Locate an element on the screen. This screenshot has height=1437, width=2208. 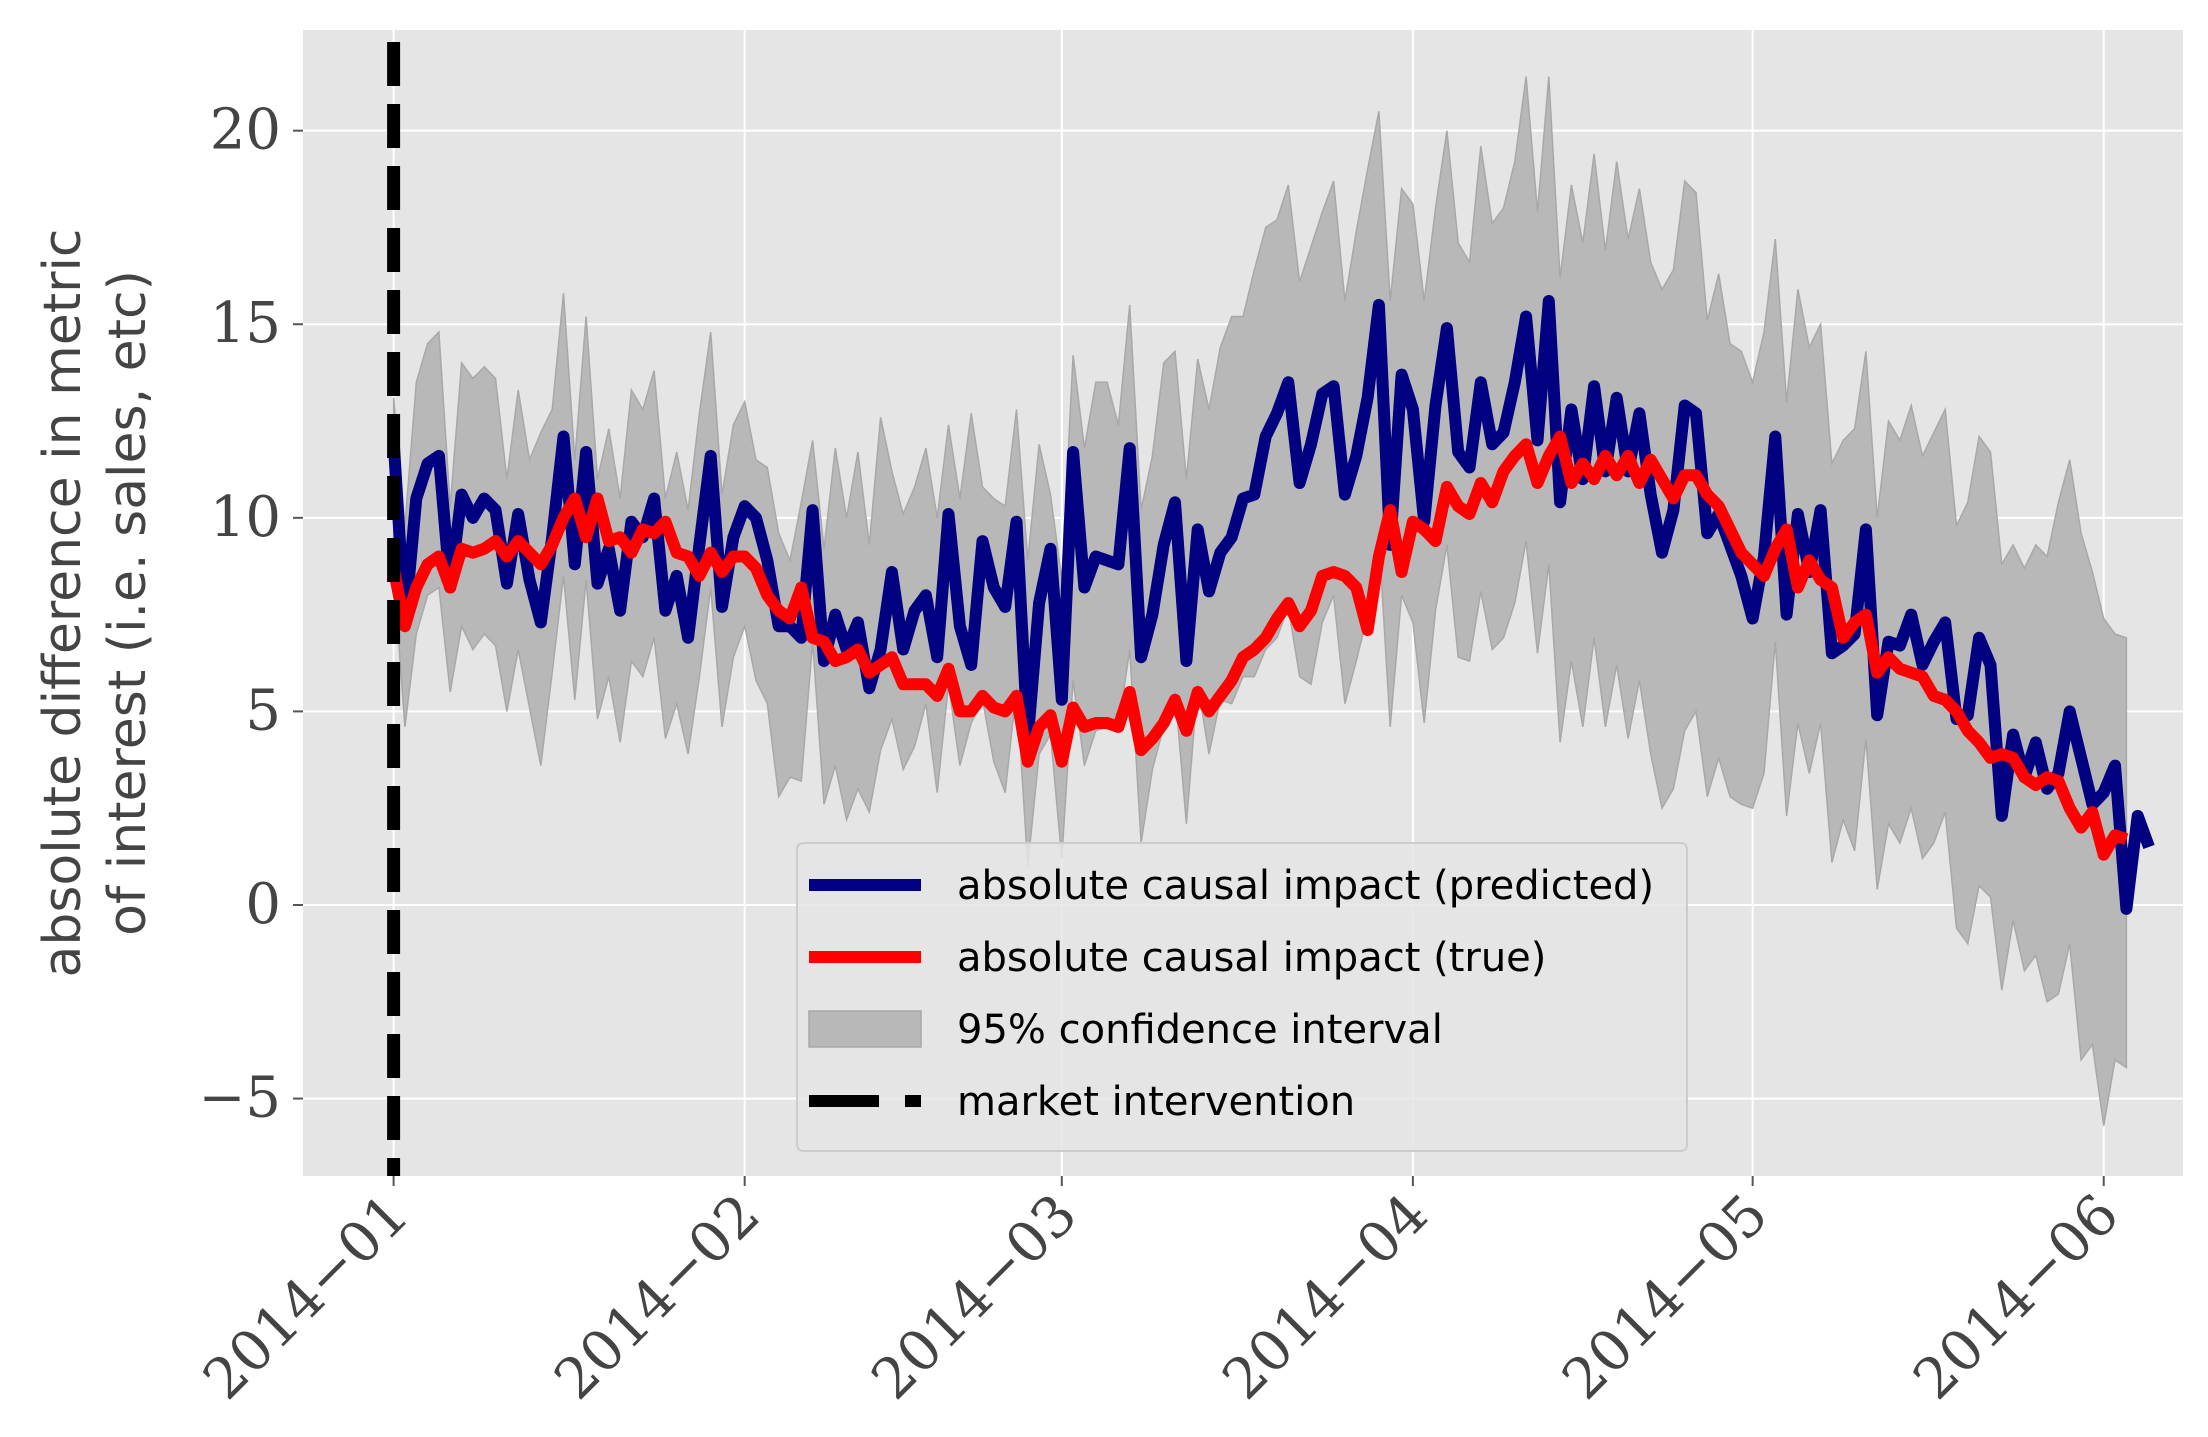
y-tick-label: −5 is located at coordinates (239, 1098).